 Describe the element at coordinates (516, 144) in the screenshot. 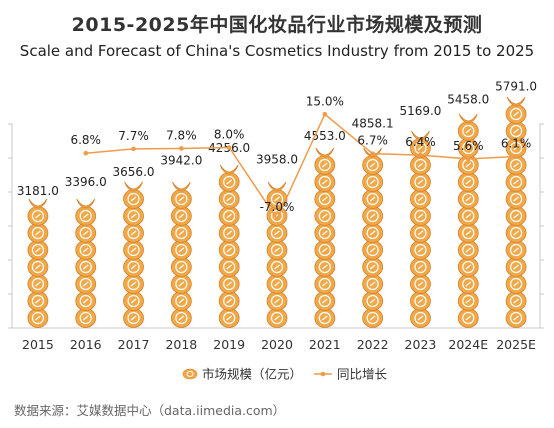

I see `growth-value-label: 6.1%` at that location.